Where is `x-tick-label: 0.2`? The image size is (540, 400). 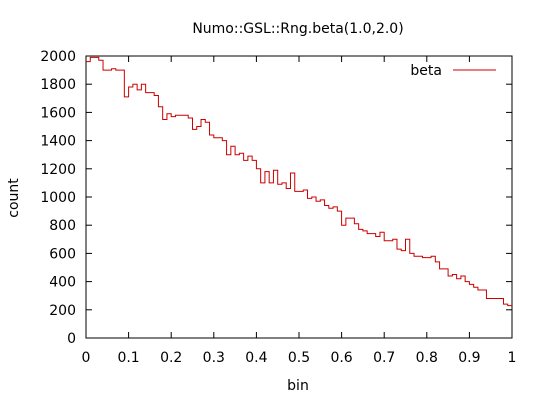 x-tick-label: 0.2 is located at coordinates (171, 358).